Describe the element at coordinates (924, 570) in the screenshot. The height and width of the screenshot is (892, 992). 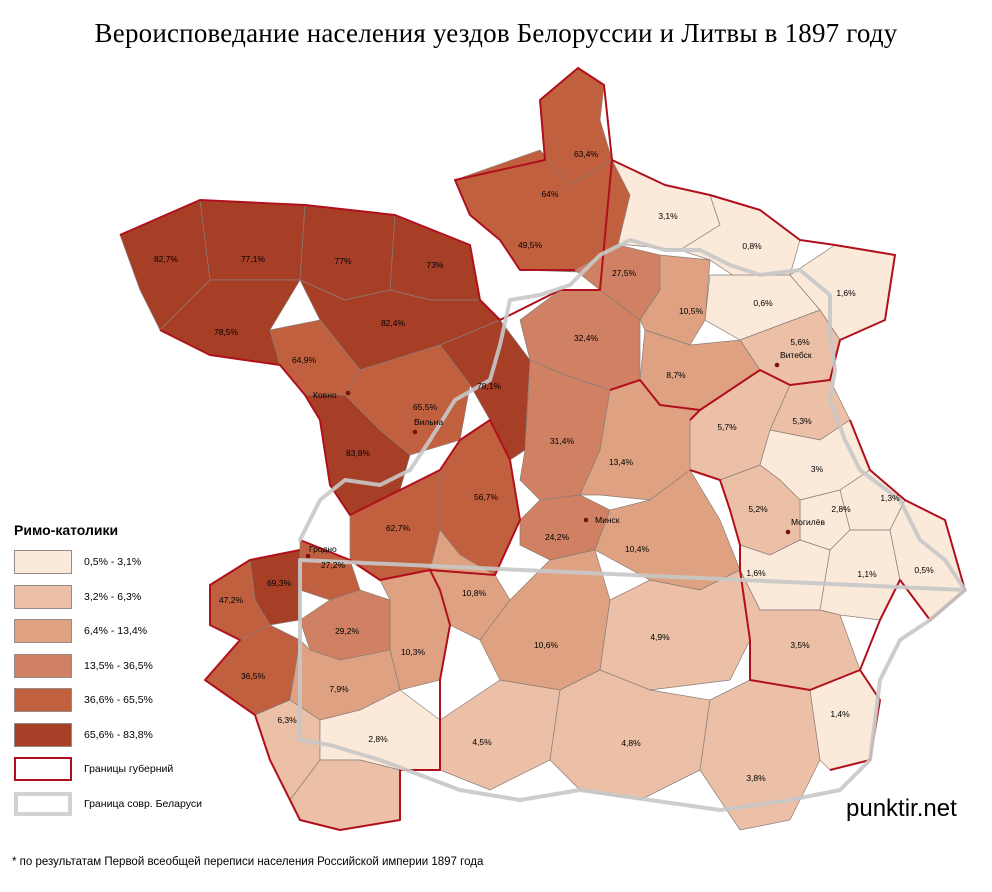
I see `district-value-label: 0,5%` at that location.